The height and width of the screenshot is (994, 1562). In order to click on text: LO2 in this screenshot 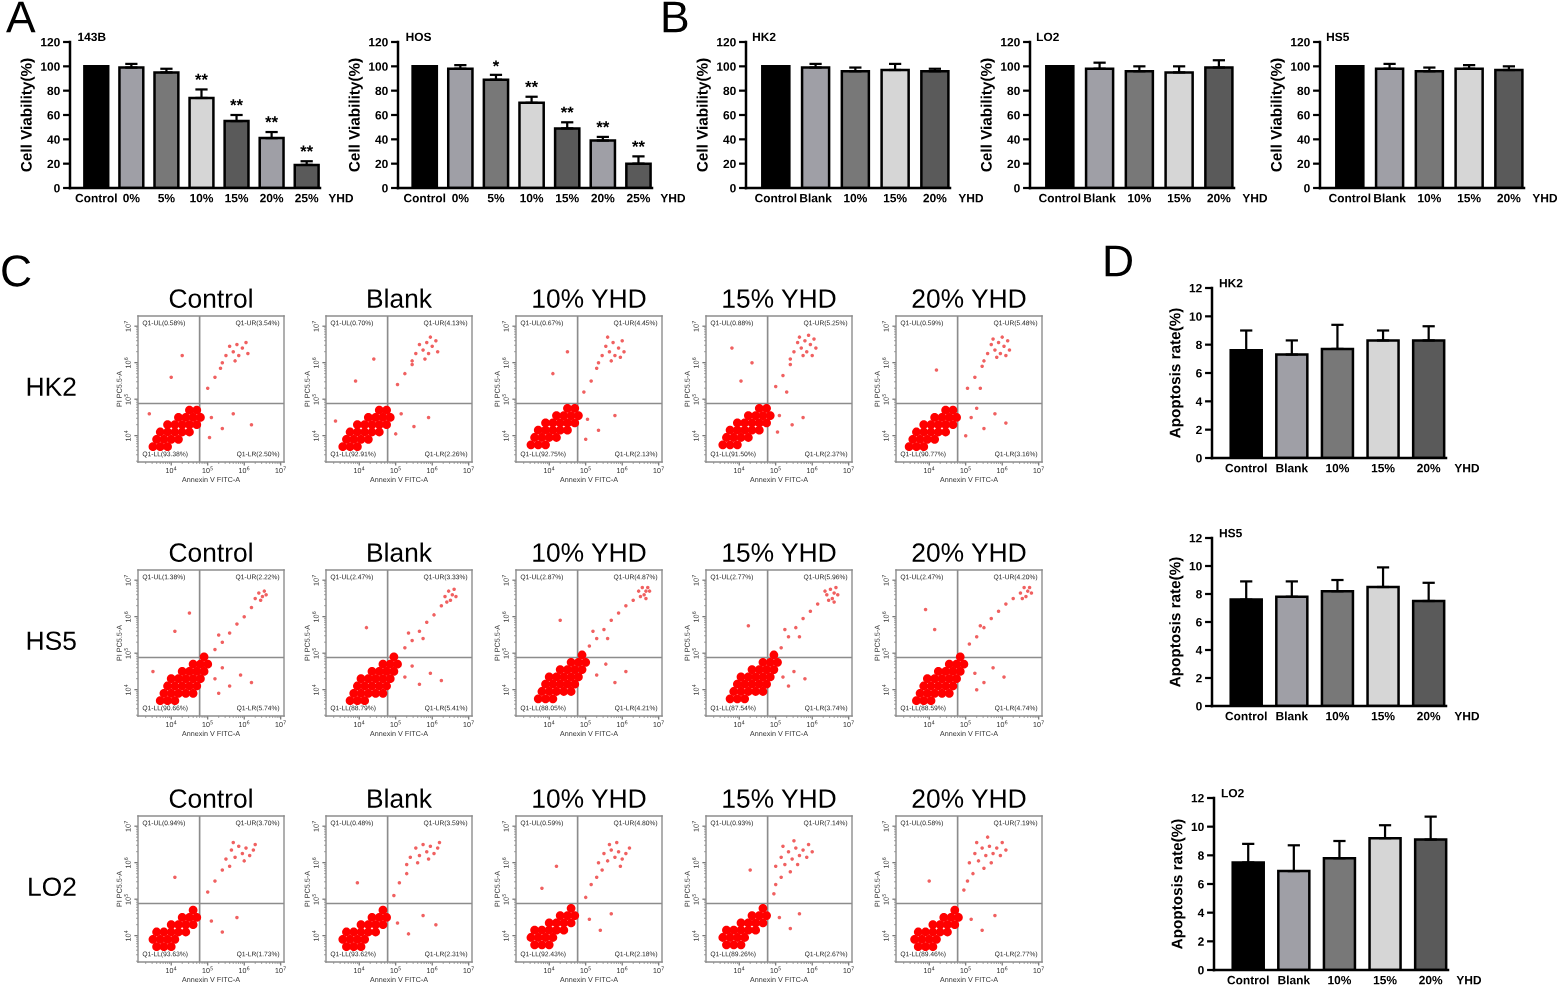, I will do `click(52, 887)`.